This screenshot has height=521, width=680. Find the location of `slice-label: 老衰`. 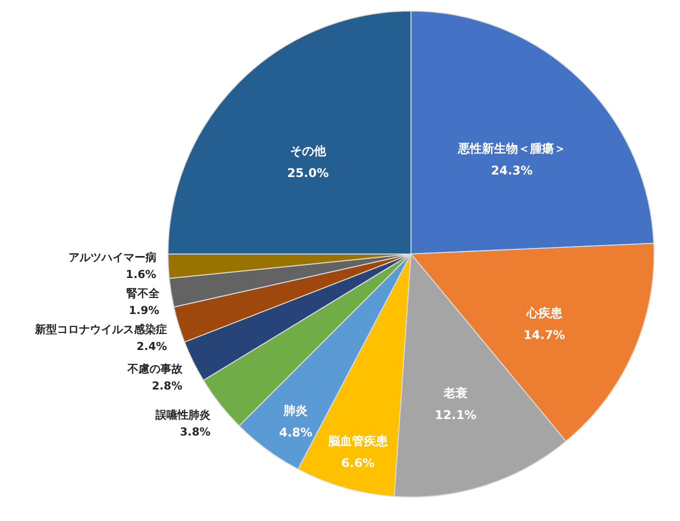

slice-label: 老衰 is located at coordinates (455, 393).